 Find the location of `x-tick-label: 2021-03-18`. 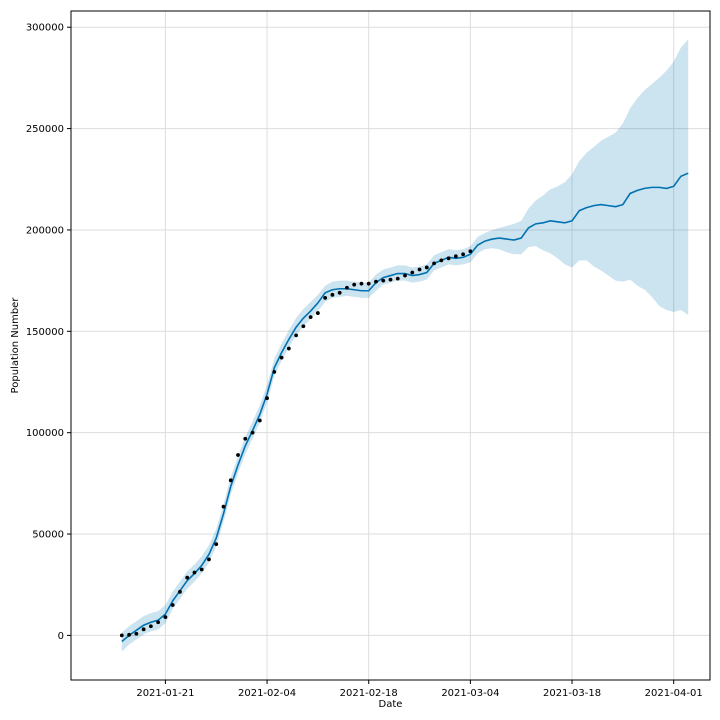

x-tick-label: 2021-03-18 is located at coordinates (572, 693).